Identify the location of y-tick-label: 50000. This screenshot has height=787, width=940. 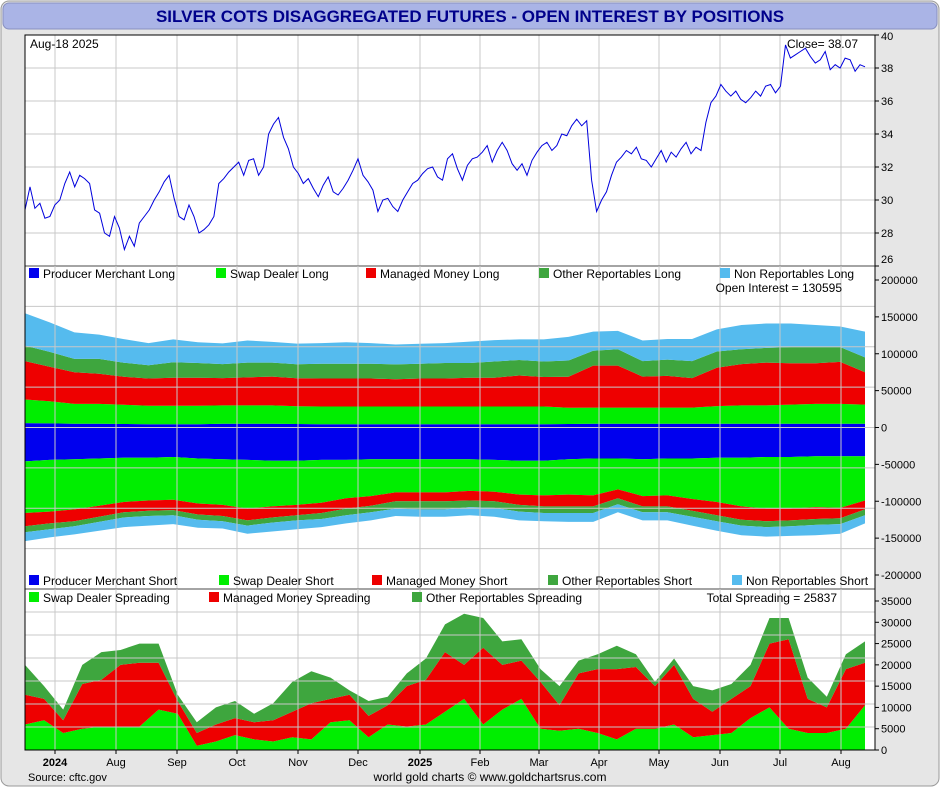
(896, 392).